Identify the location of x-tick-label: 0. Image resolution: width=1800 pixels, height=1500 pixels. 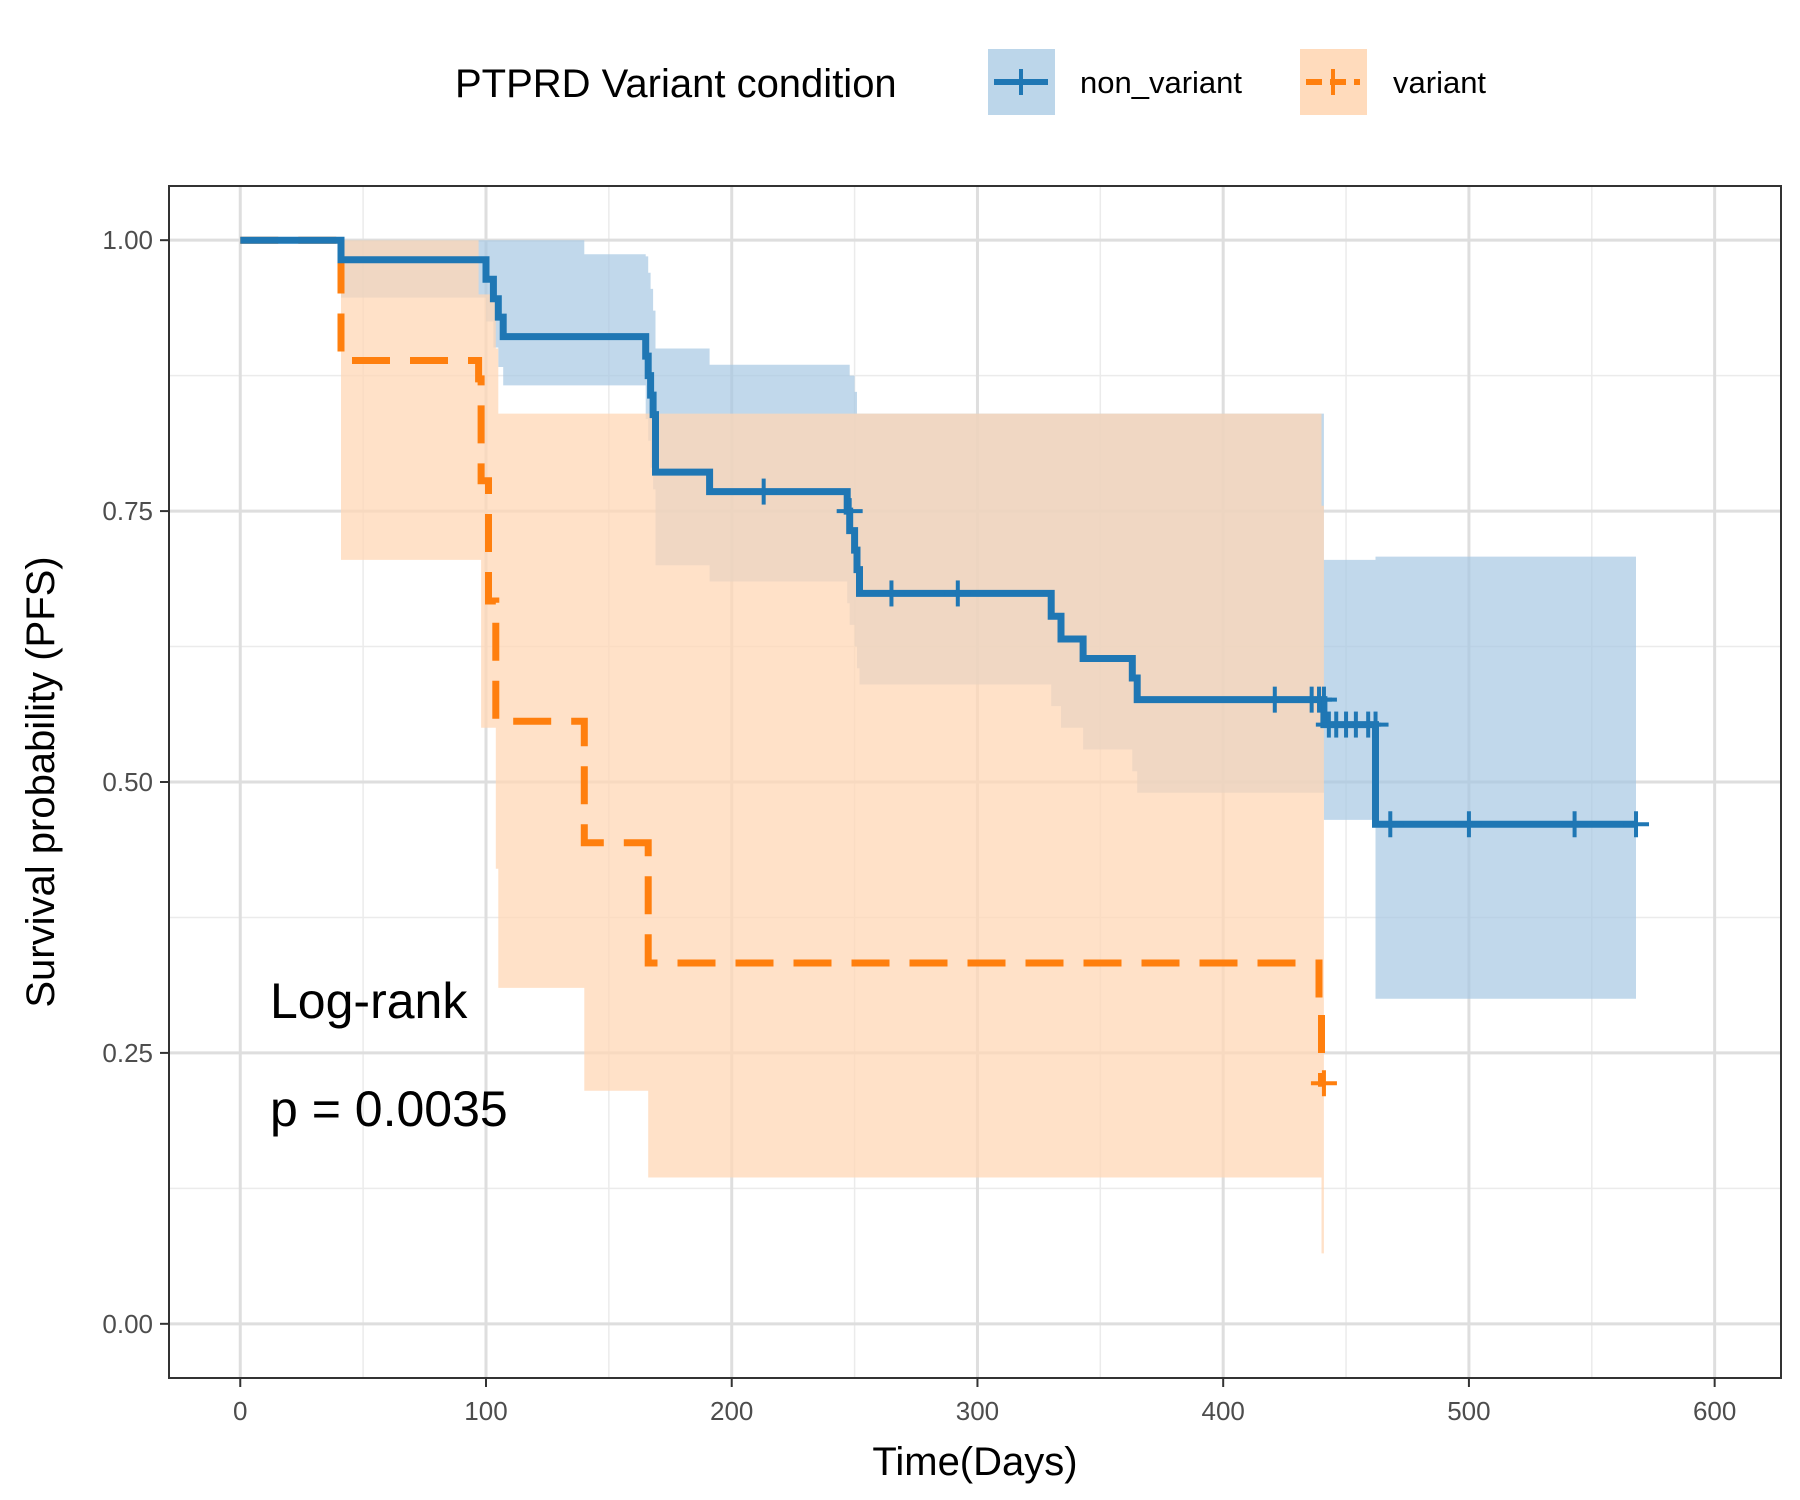
(240, 1411).